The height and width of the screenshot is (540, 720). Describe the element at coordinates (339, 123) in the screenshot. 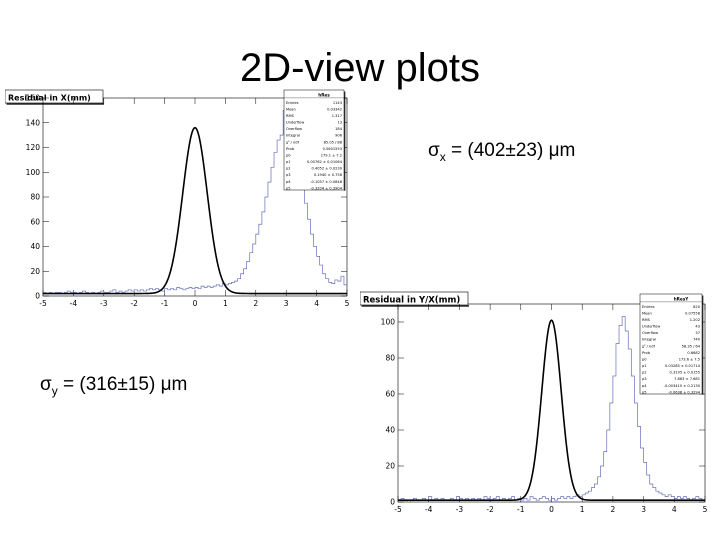

I see `stats-value: 13` at that location.